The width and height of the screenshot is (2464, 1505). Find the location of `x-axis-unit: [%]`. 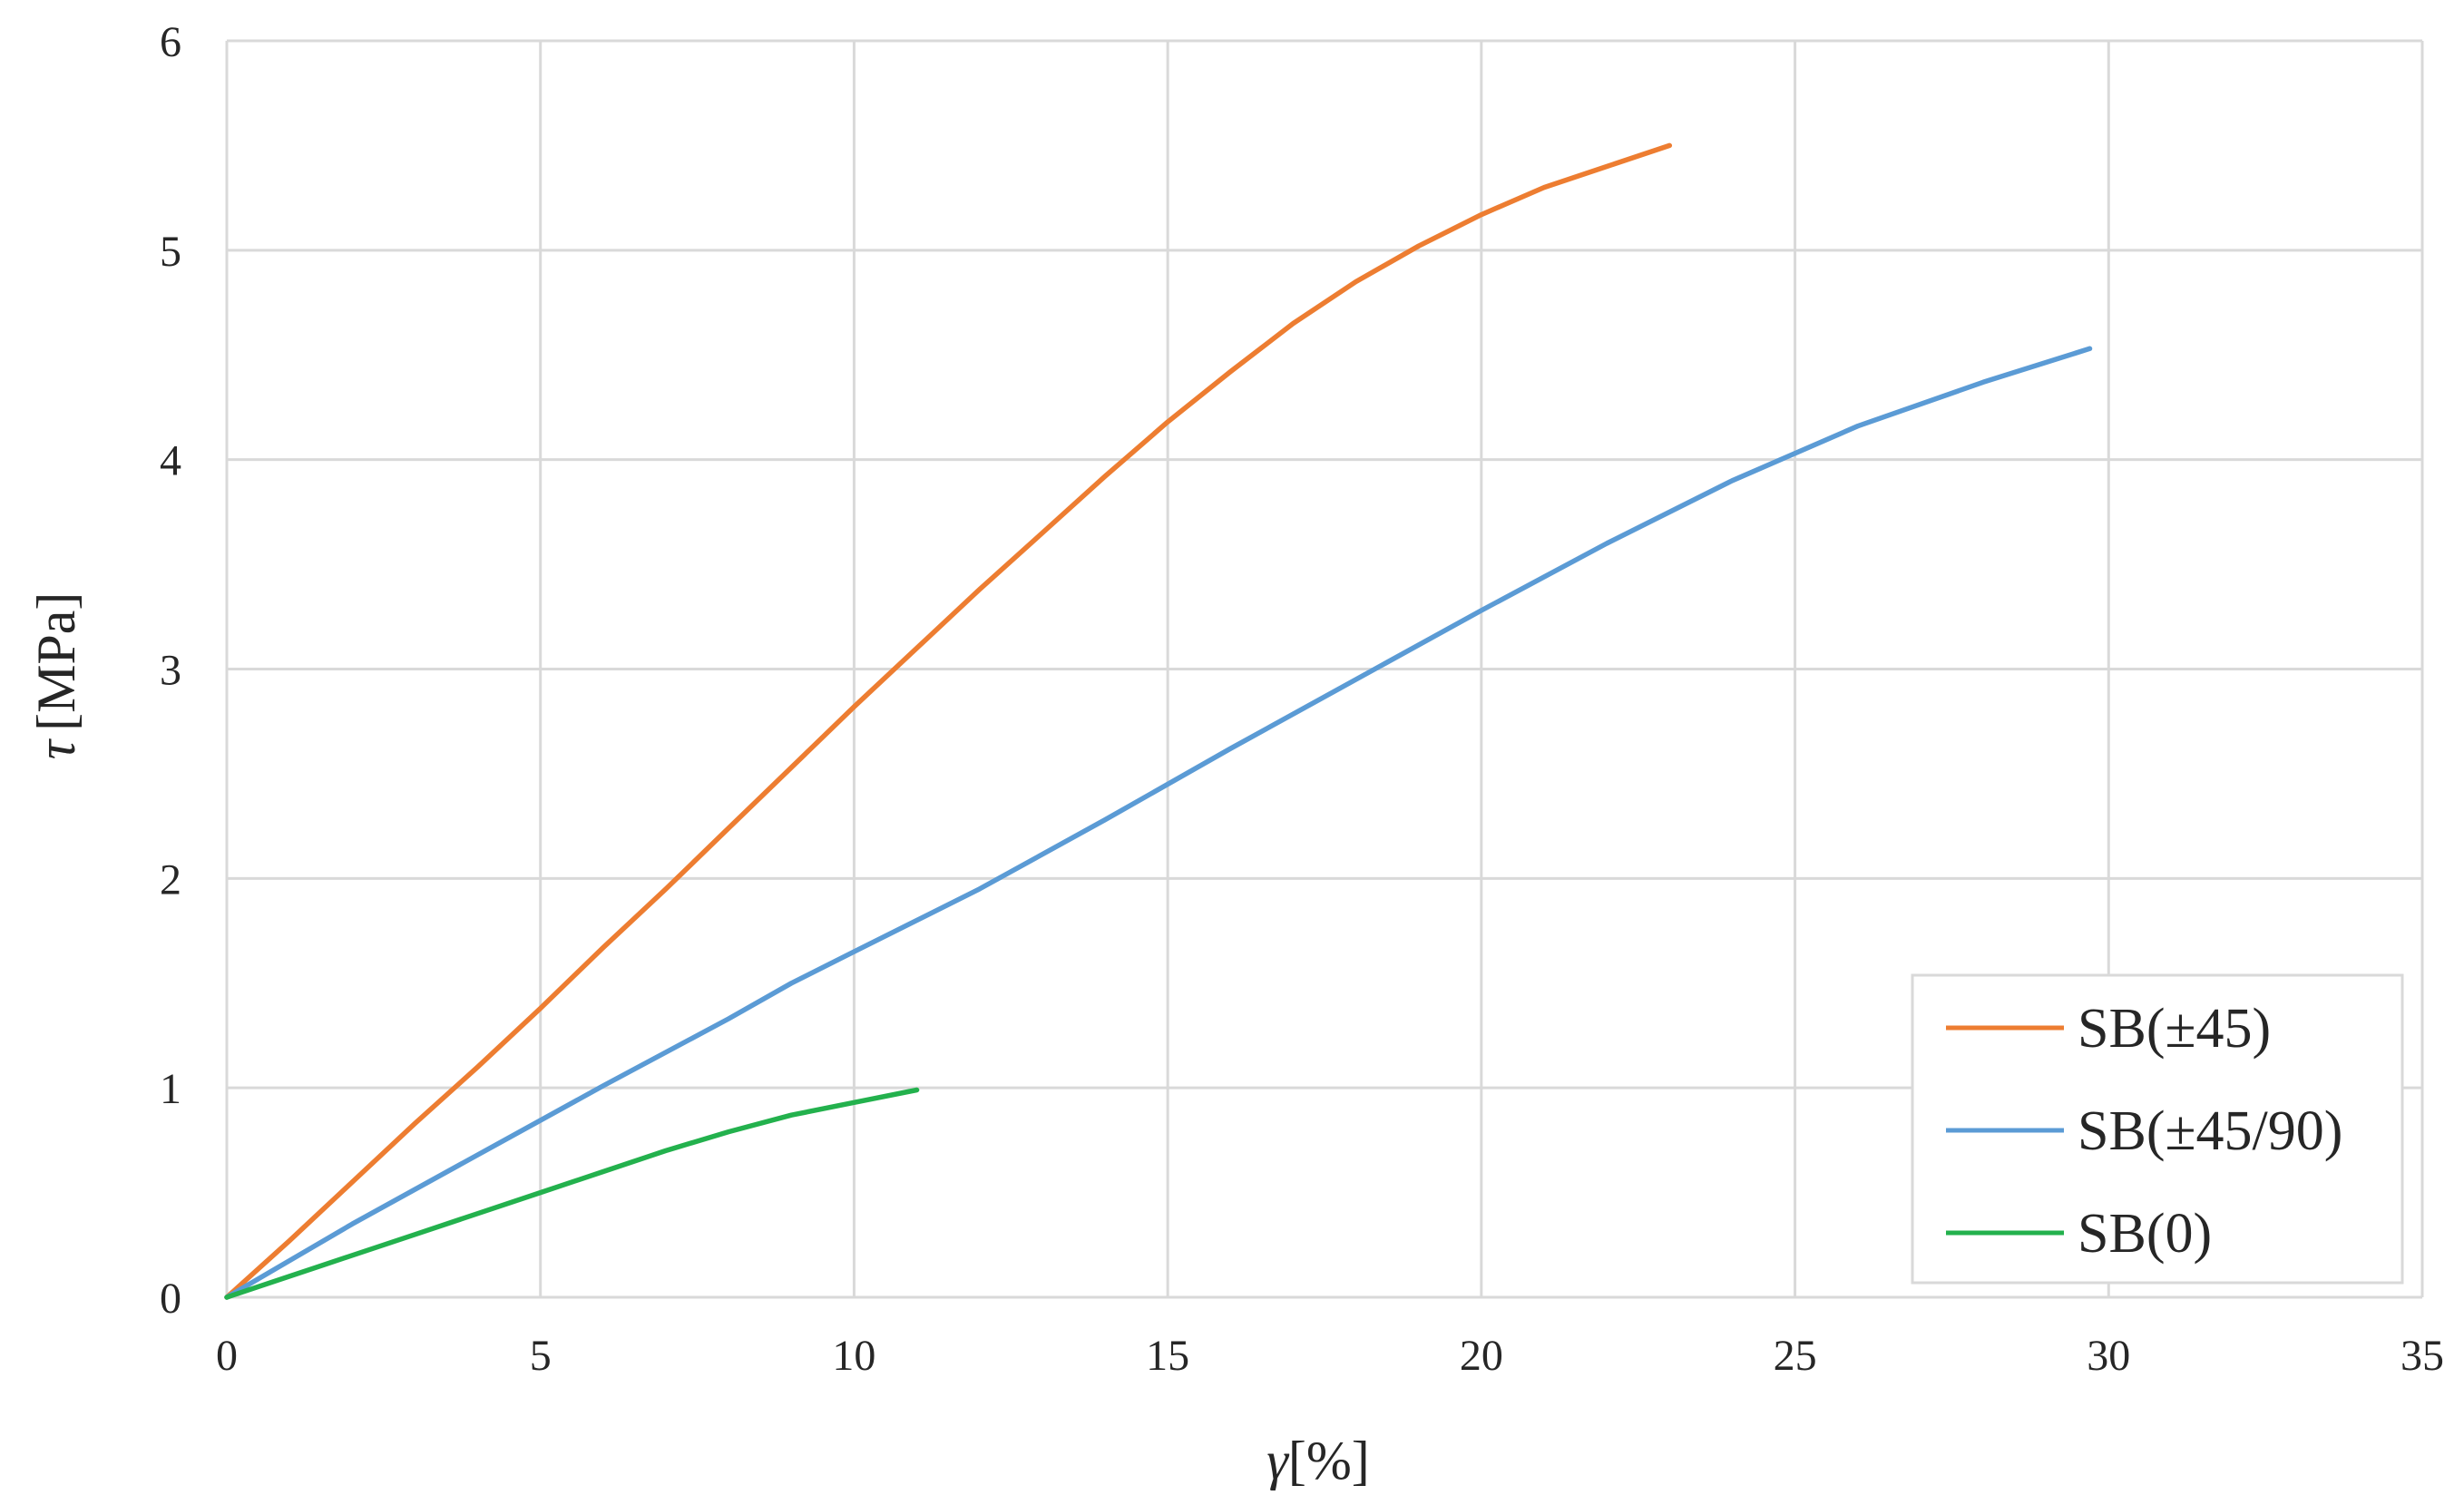

x-axis-unit: [%] is located at coordinates (1329, 1460).